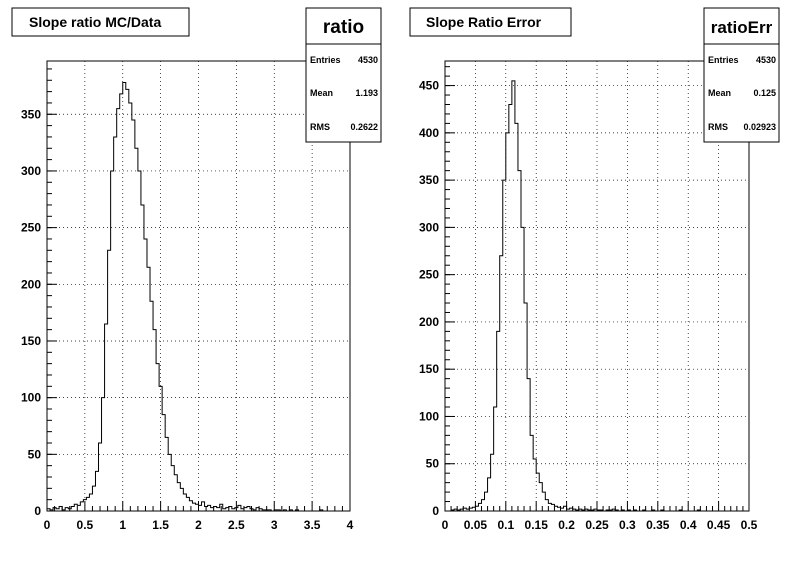 This screenshot has height=572, width=796. What do you see at coordinates (742, 27) in the screenshot?
I see `stats-name-ratioErr: ratioErr` at bounding box center [742, 27].